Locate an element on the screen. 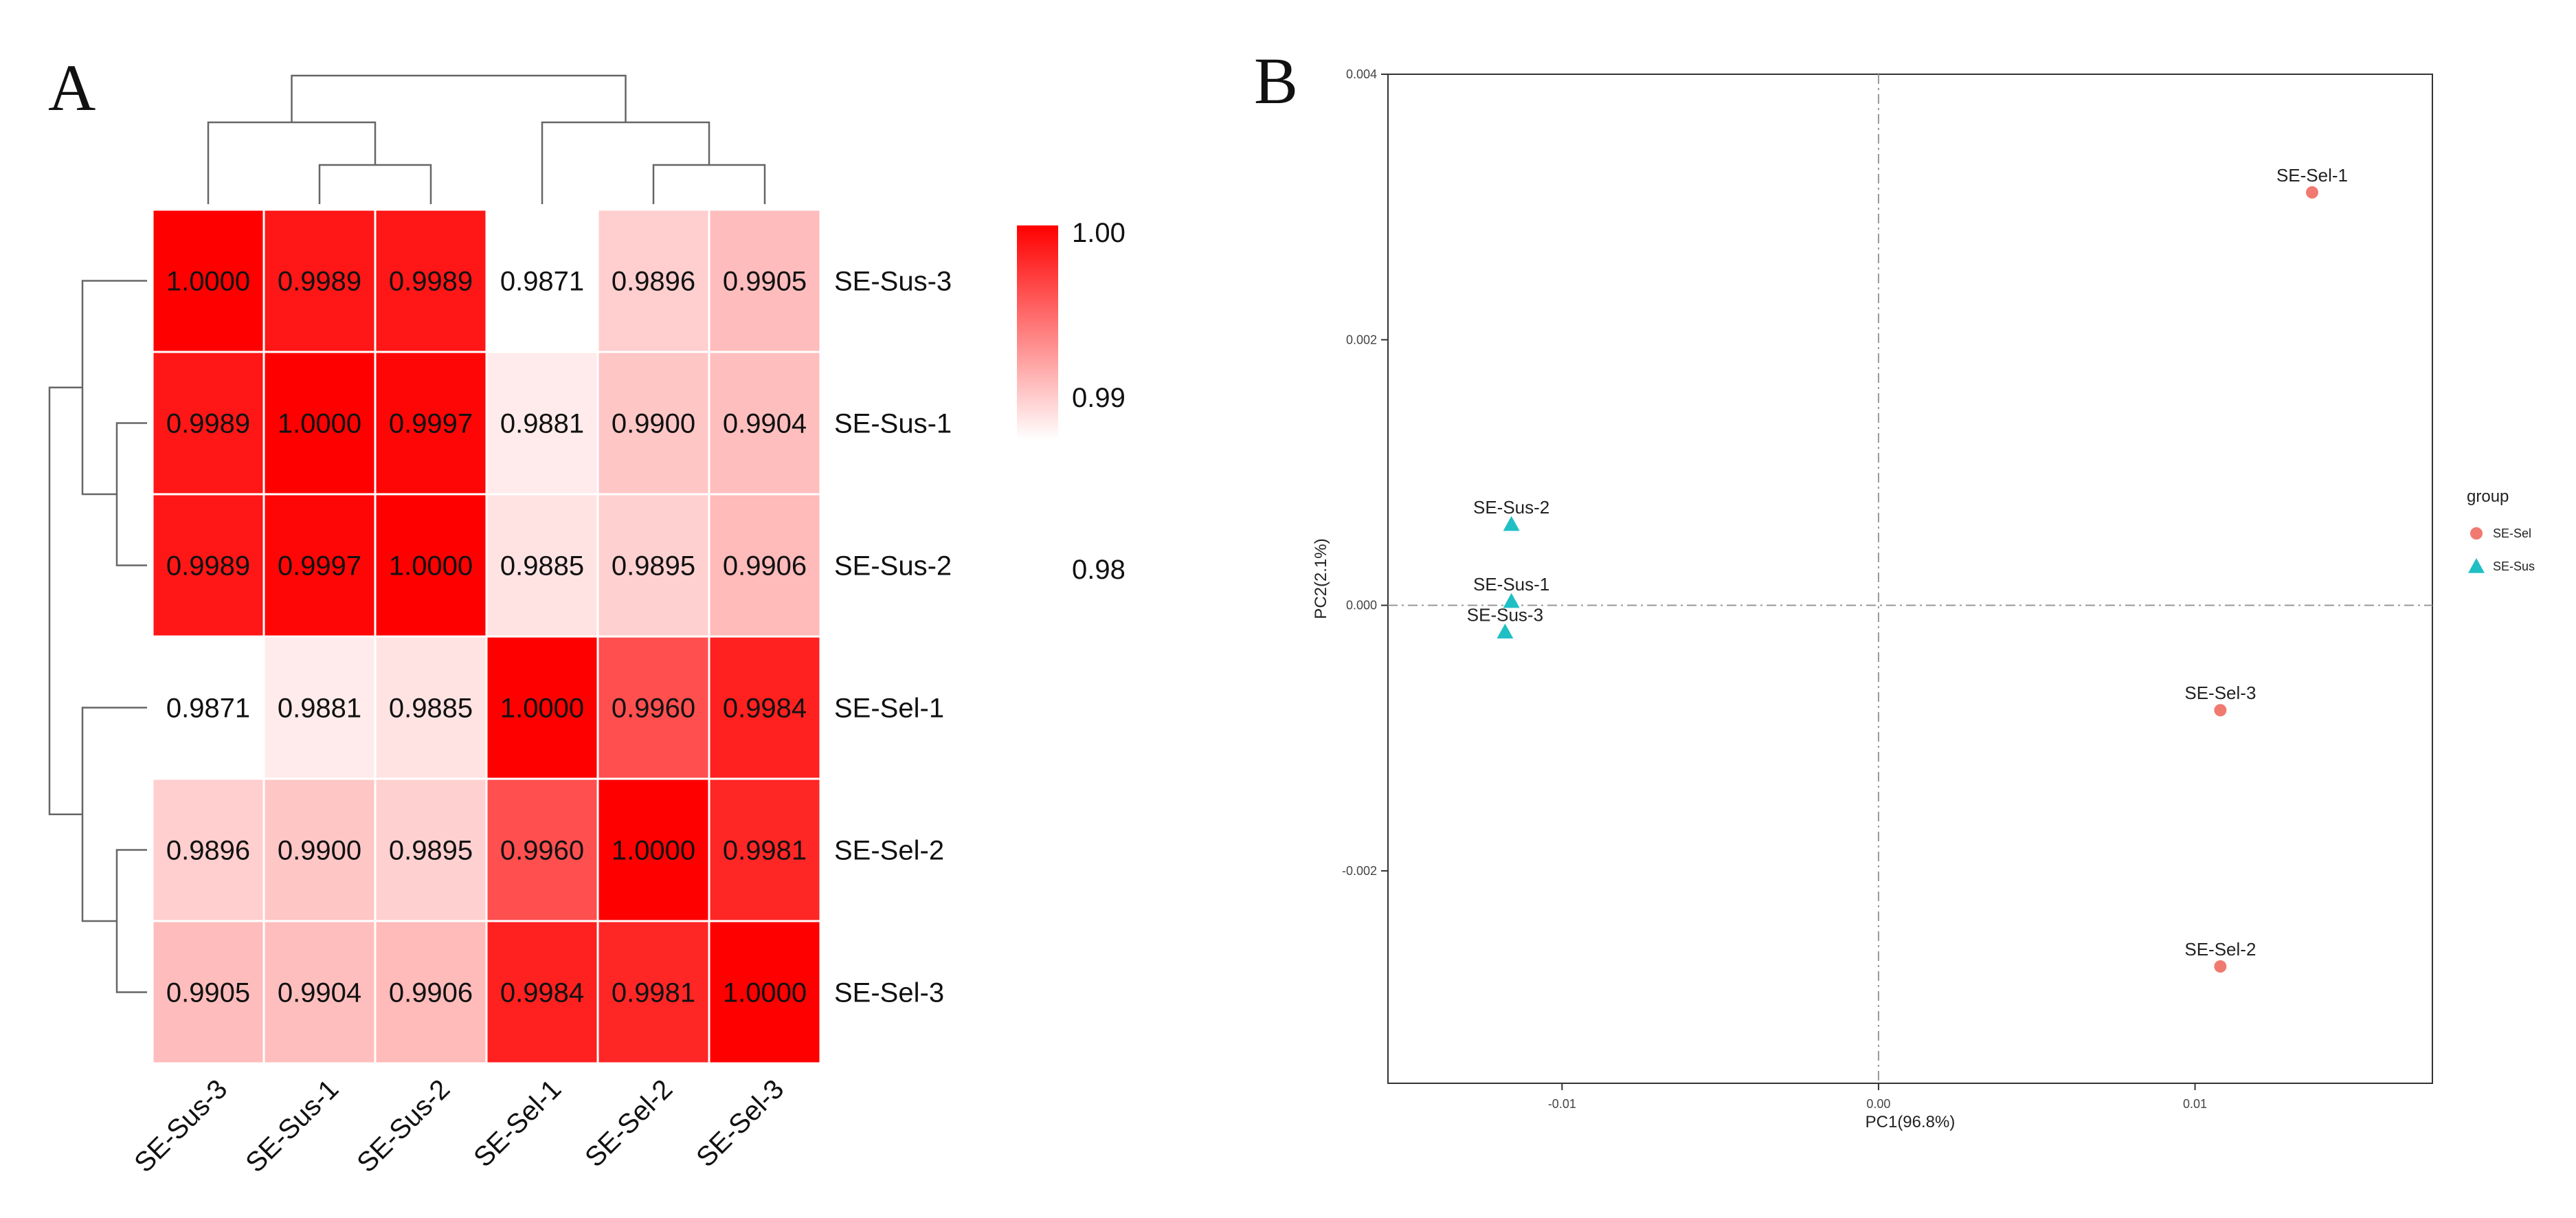 This screenshot has height=1218, width=2576. column-label: SE-Sel-2 is located at coordinates (628, 1123).